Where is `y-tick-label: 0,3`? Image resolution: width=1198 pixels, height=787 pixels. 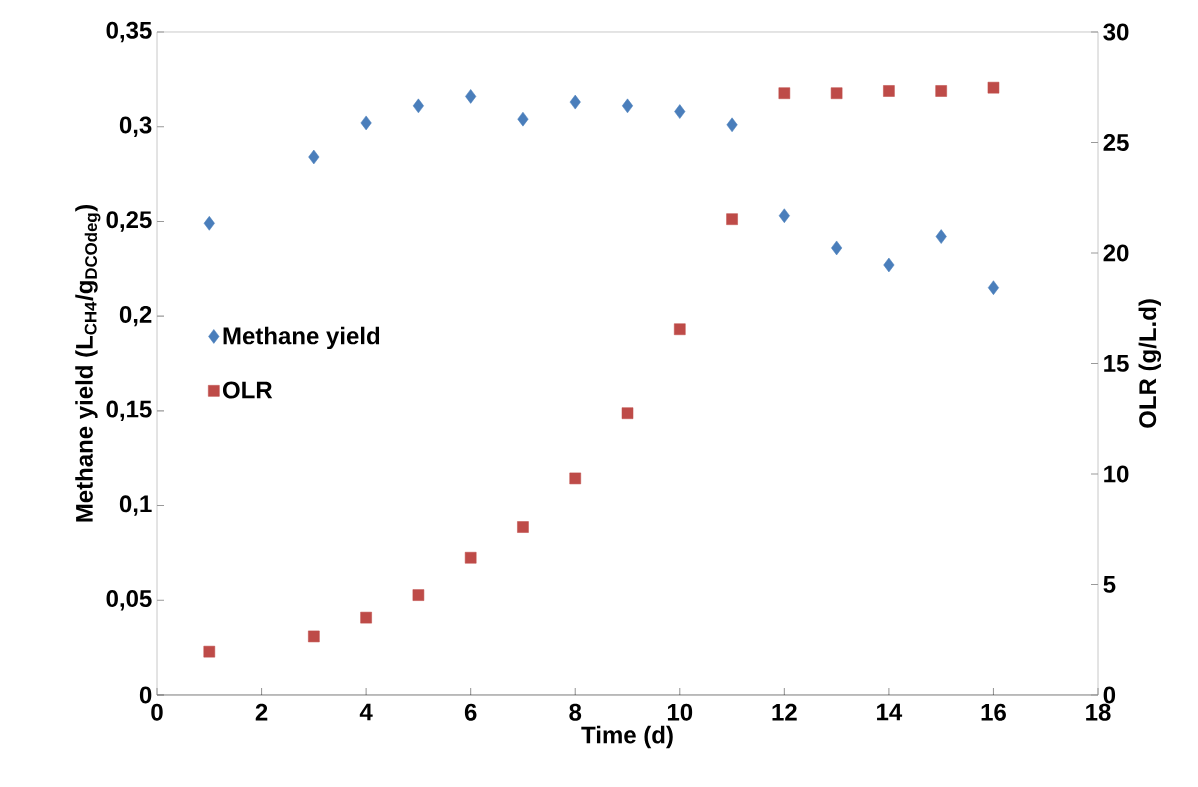
y-tick-label: 0,3 is located at coordinates (135, 126).